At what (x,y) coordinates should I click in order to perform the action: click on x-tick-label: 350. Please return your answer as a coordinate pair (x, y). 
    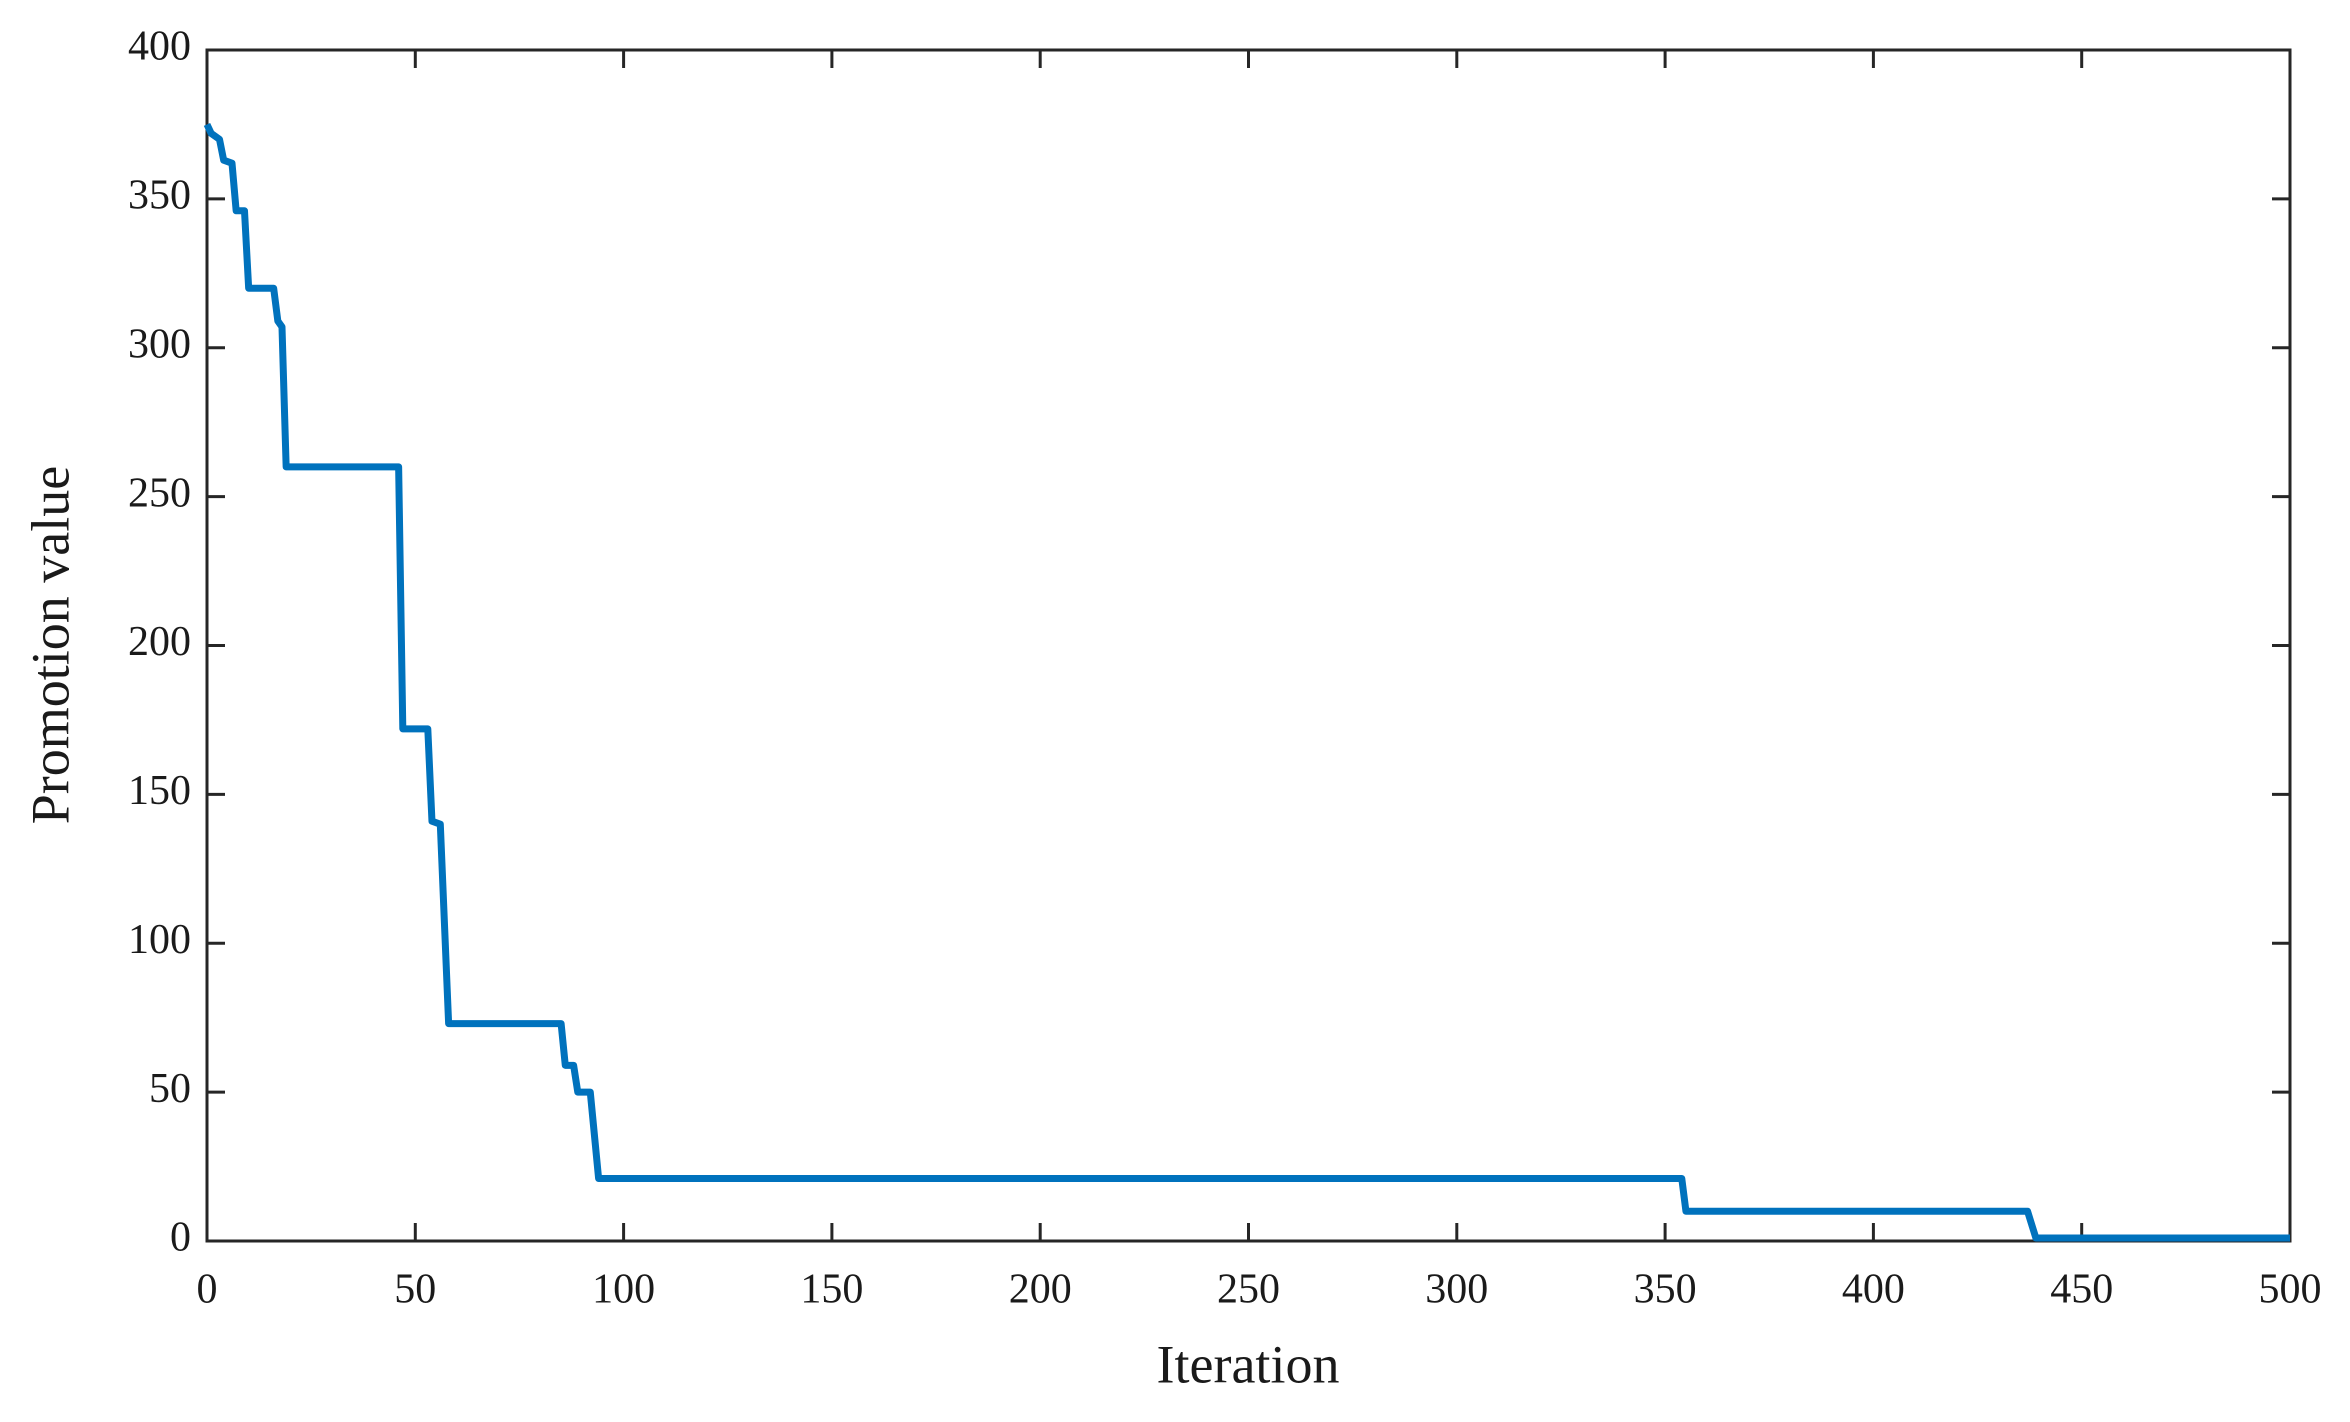
    Looking at the image, I should click on (1665, 1290).